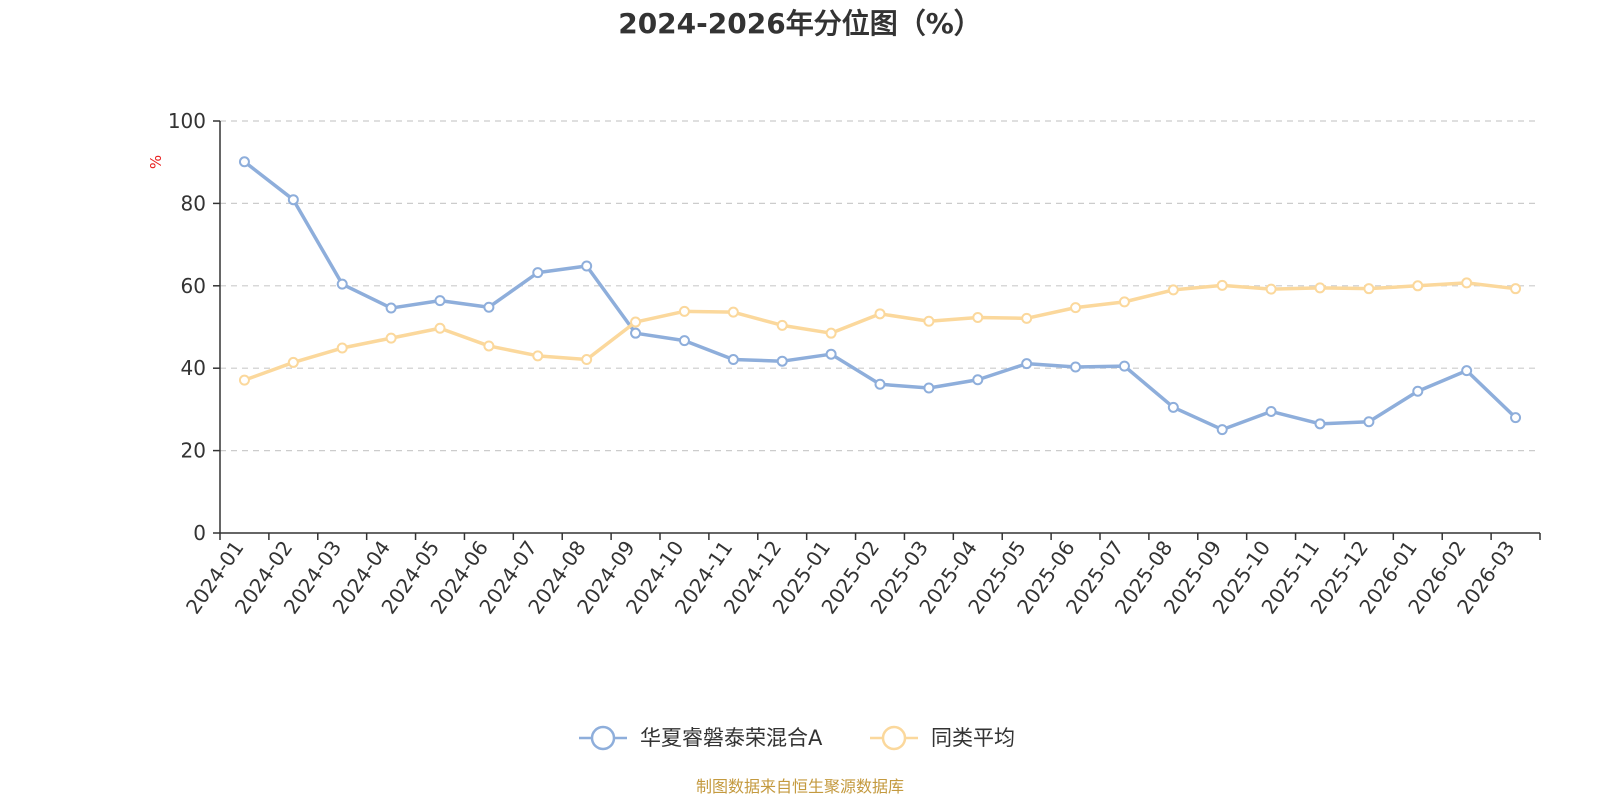  What do you see at coordinates (193, 203) in the screenshot?
I see `y-tick-label: 80` at bounding box center [193, 203].